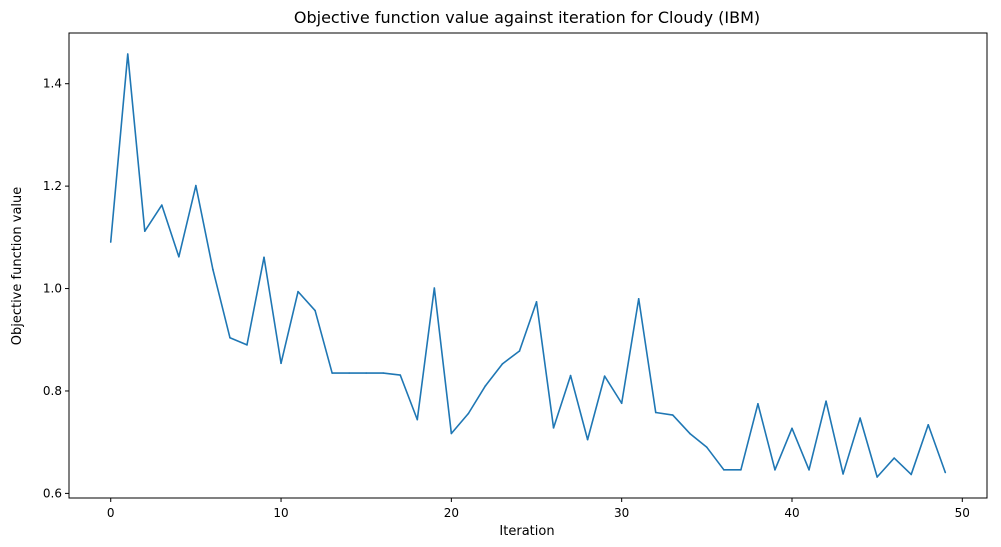 The image size is (1001, 547). I want to click on y-tick-label: 1.4, so click(52, 84).